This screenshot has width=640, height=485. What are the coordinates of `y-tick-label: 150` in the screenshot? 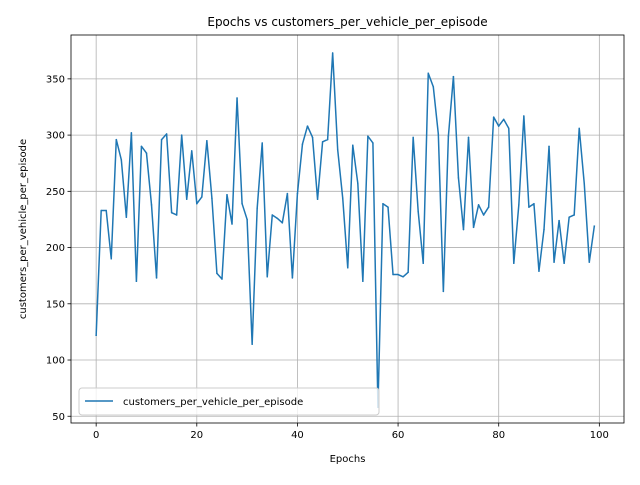 It's located at (55, 304).